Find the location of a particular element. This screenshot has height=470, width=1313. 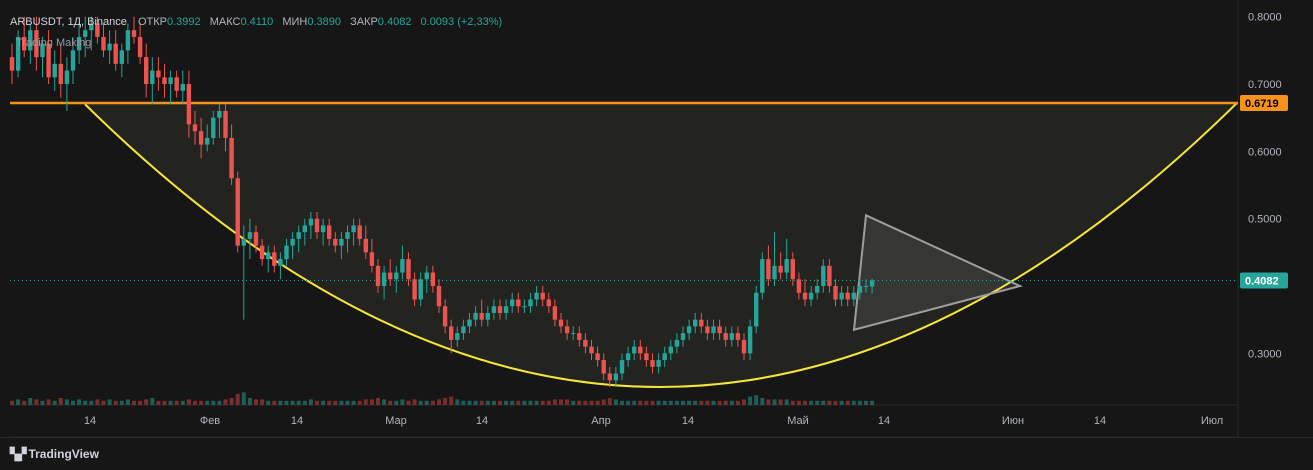

time-axis: 14 Фев 14 Мар 14 Апр 14 Май 14 Июн 14 Июл is located at coordinates (653, 421).